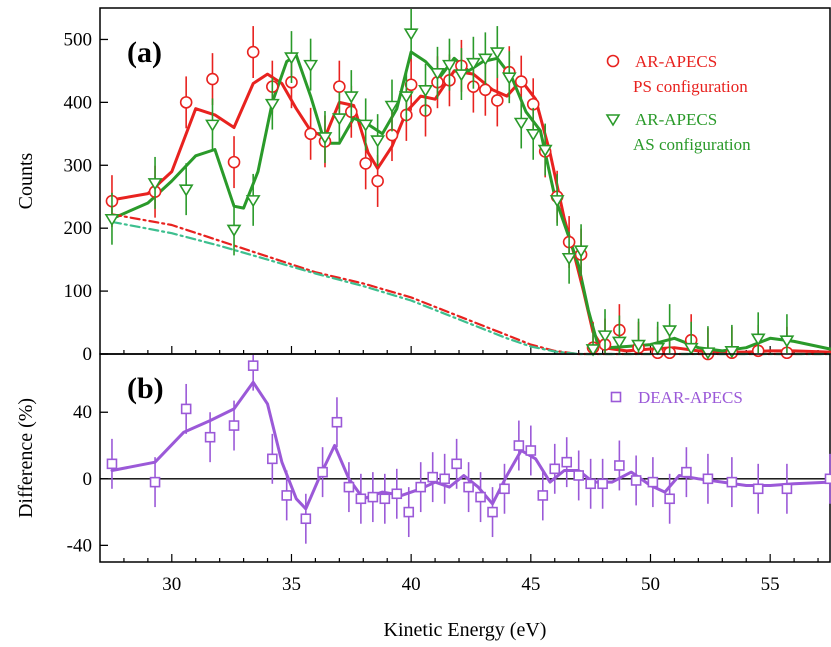 This screenshot has height=647, width=831. Describe the element at coordinates (88, 479) in the screenshot. I see `panel-b-y-tick-label: 0` at that location.